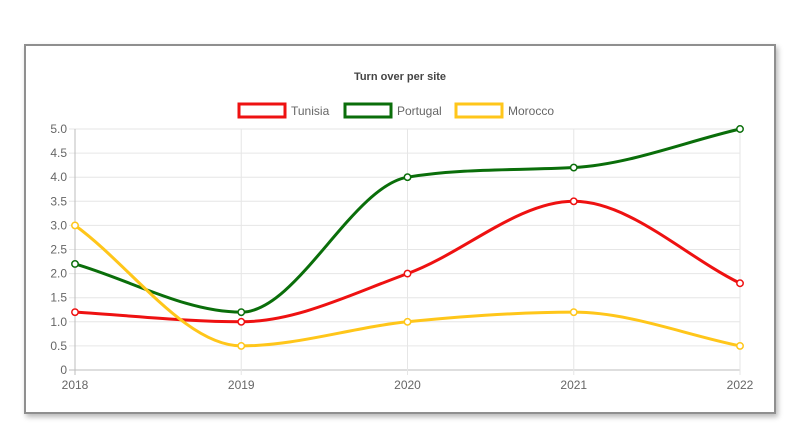  What do you see at coordinates (310, 111) in the screenshot?
I see `legend-label-tunisia: Tunisia` at bounding box center [310, 111].